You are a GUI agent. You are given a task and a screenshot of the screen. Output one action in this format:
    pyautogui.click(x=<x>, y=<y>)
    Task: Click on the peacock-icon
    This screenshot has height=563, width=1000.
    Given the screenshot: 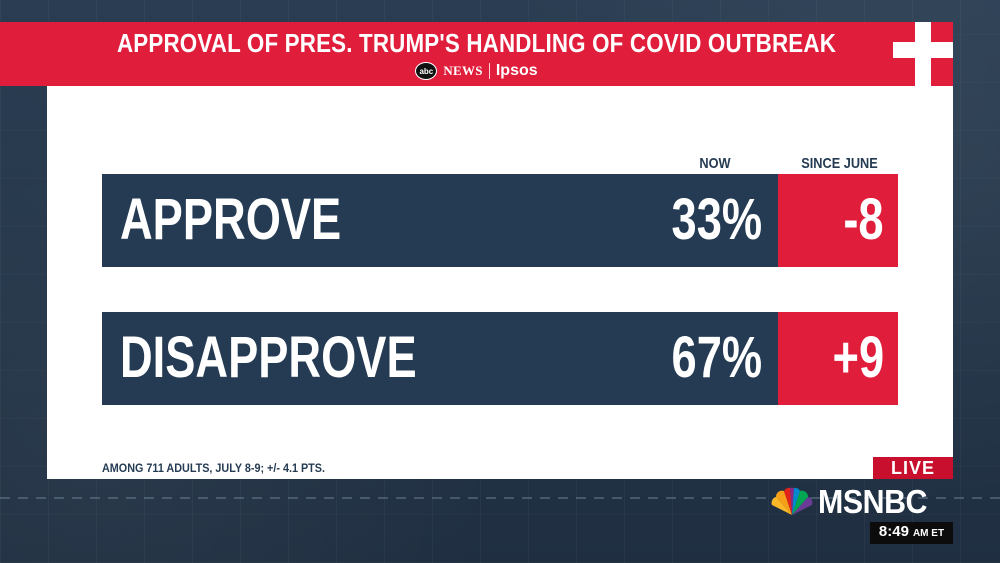 What is the action you would take?
    pyautogui.click(x=792, y=501)
    